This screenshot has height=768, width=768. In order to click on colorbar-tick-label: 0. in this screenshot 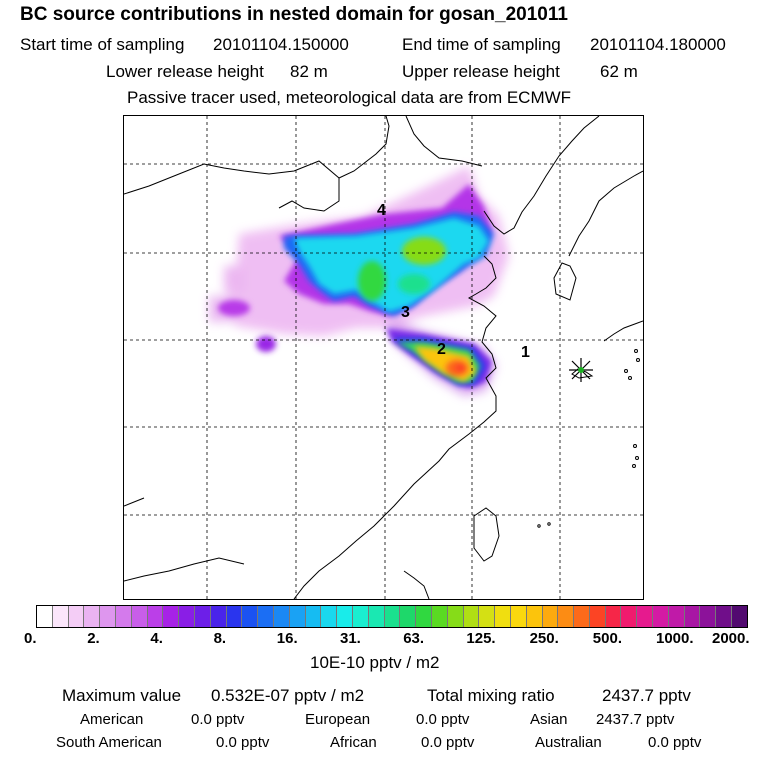, I will do `click(30, 638)`.